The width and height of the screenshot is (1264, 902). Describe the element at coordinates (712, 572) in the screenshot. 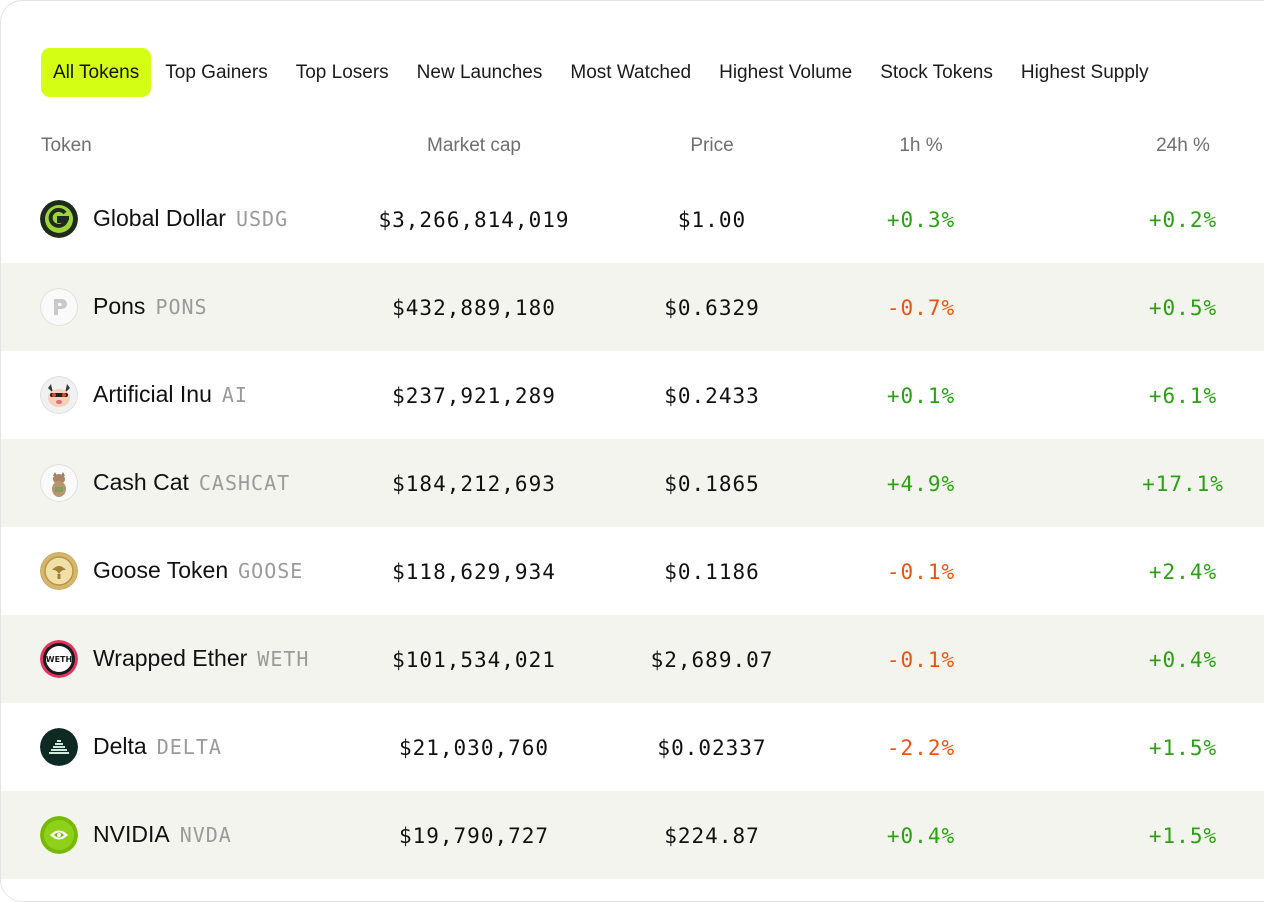

I see `price-value: $0.1186` at that location.